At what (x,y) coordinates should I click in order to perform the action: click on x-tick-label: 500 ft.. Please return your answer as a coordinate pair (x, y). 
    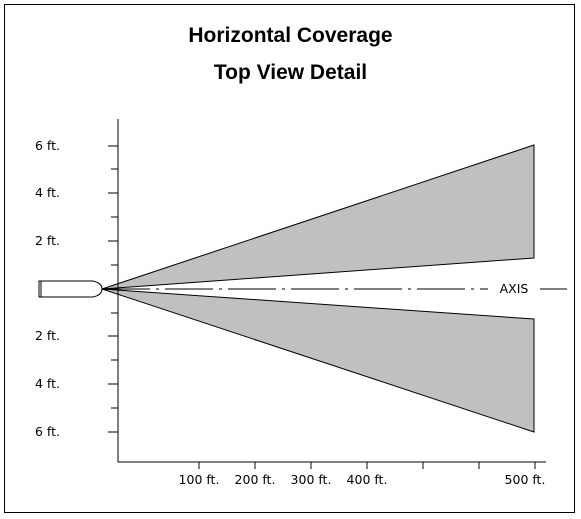
    Looking at the image, I should click on (525, 479).